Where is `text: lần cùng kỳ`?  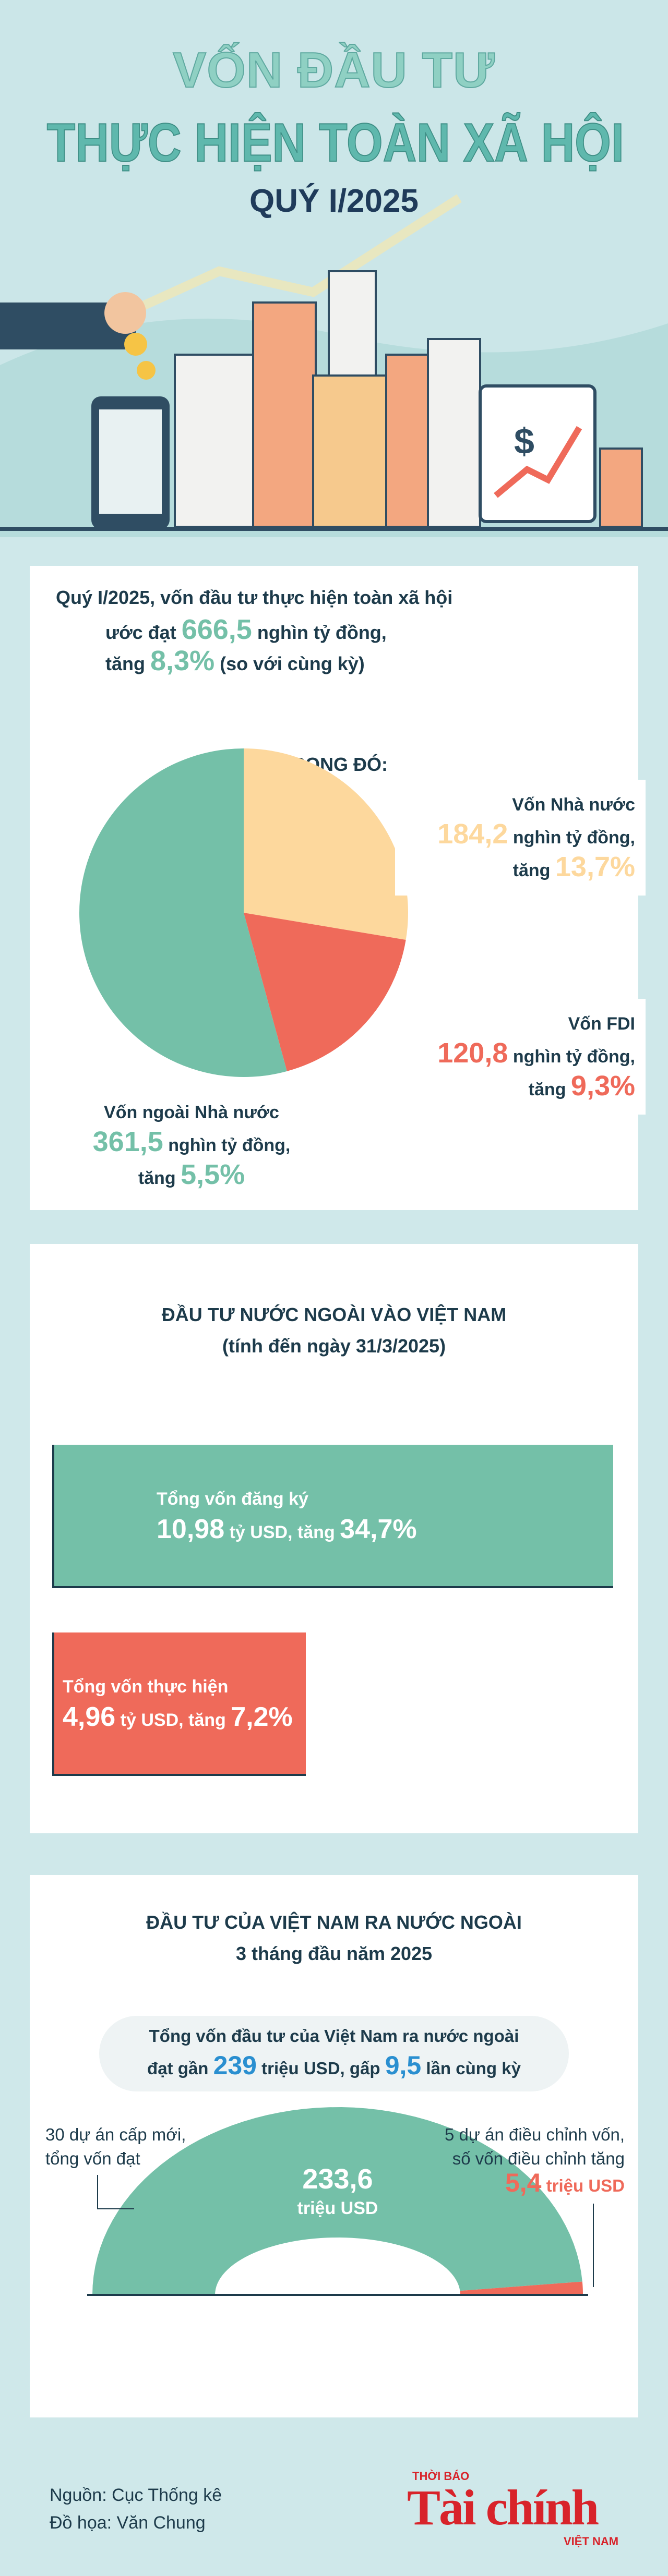 text: lần cùng kỳ is located at coordinates (473, 2068).